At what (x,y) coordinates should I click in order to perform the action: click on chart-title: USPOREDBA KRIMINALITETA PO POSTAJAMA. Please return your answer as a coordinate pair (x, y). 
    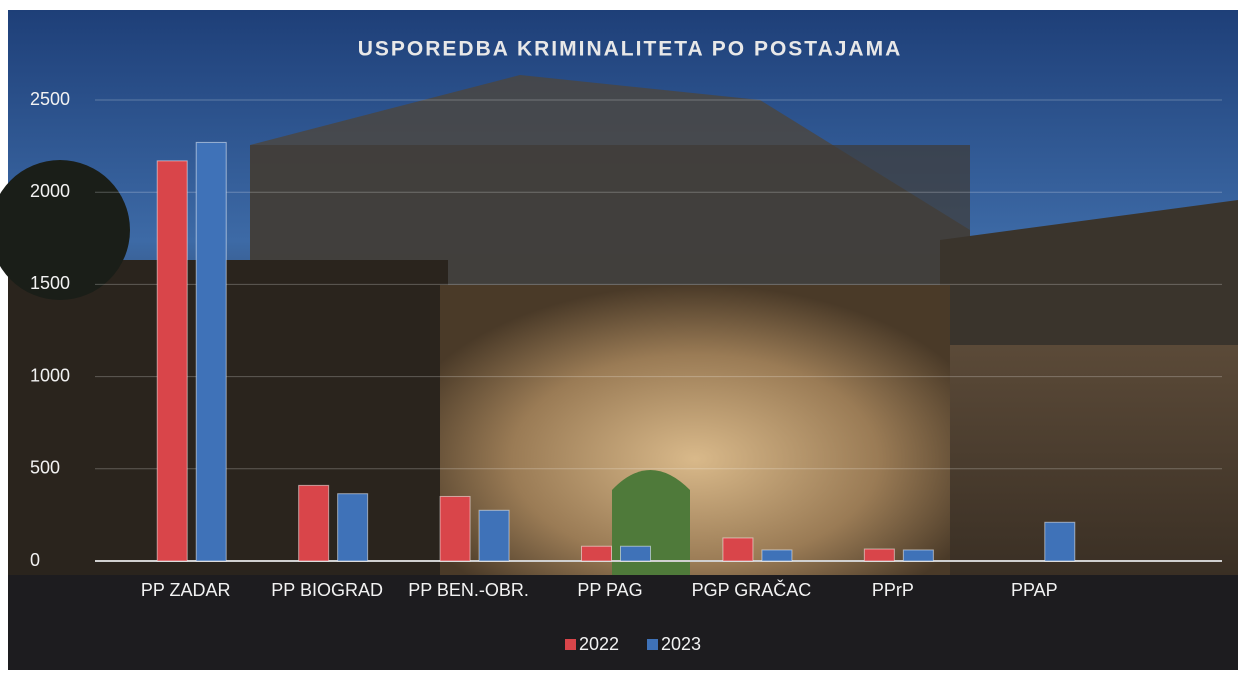
    Looking at the image, I should click on (630, 49).